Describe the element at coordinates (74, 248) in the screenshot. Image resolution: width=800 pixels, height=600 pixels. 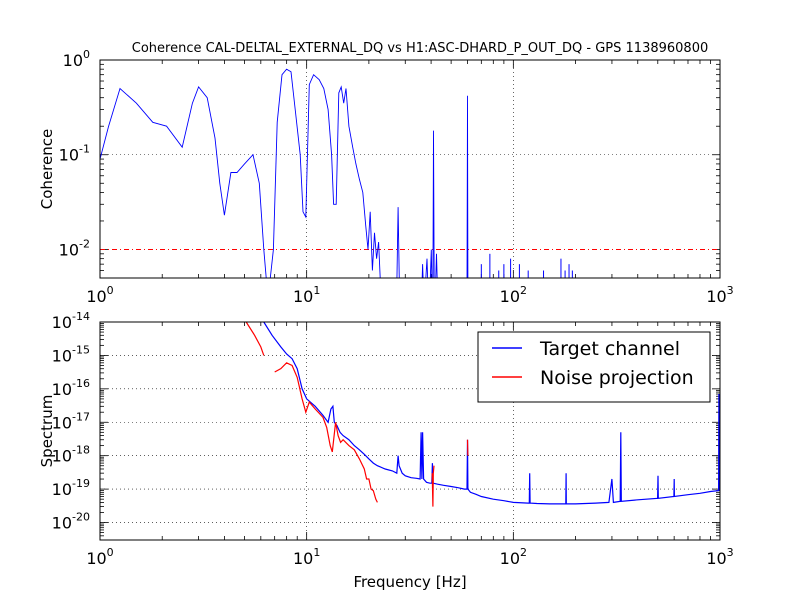
I see `y-tick-label: 10⁻²` at that location.